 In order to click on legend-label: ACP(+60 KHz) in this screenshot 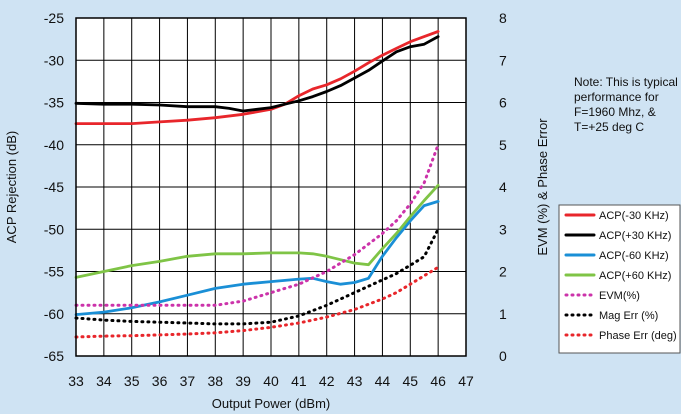, I will do `click(635, 276)`.